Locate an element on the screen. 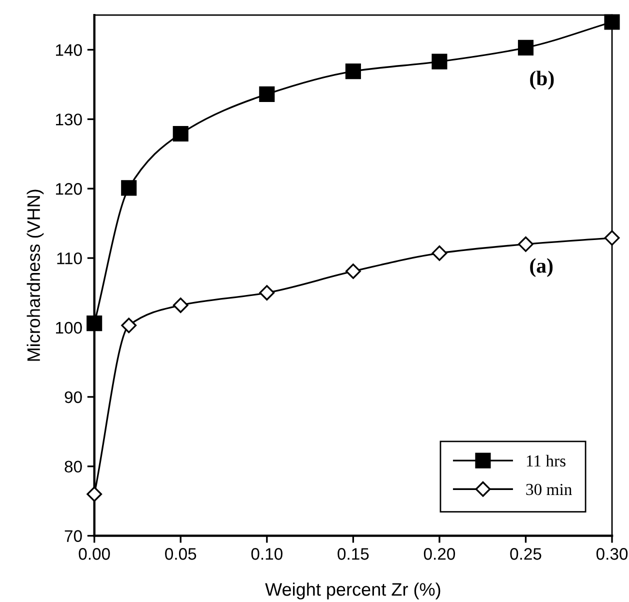  y-tick-label: 110 is located at coordinates (69, 258).